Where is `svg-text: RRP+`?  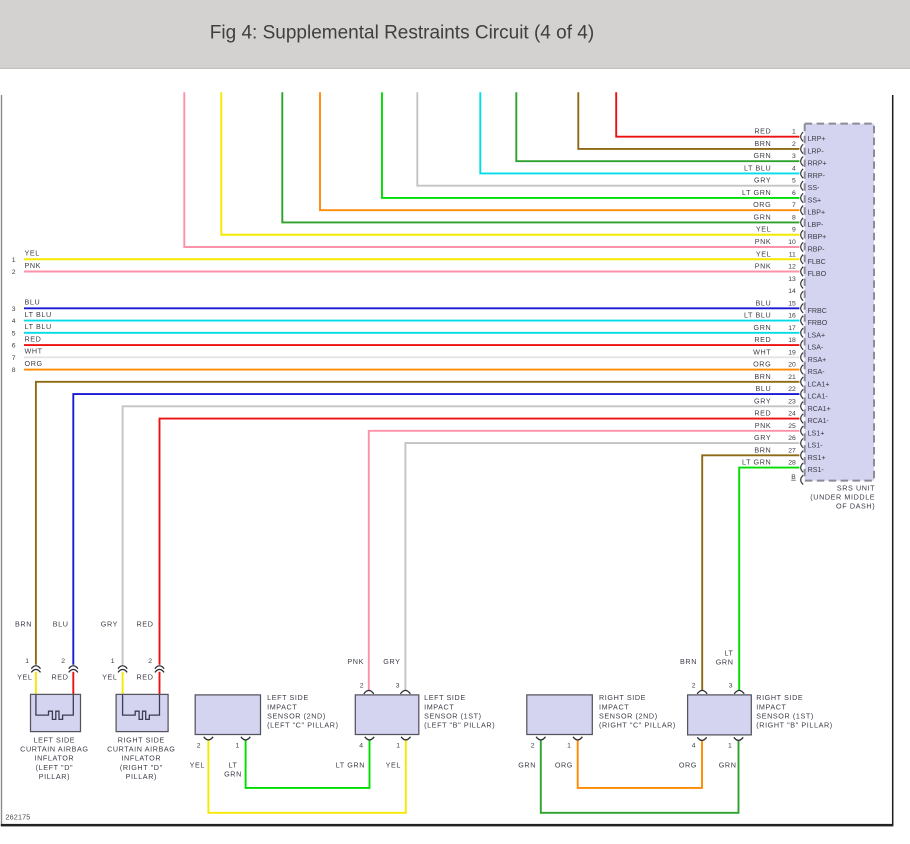
svg-text: RRP+ is located at coordinates (817, 164).